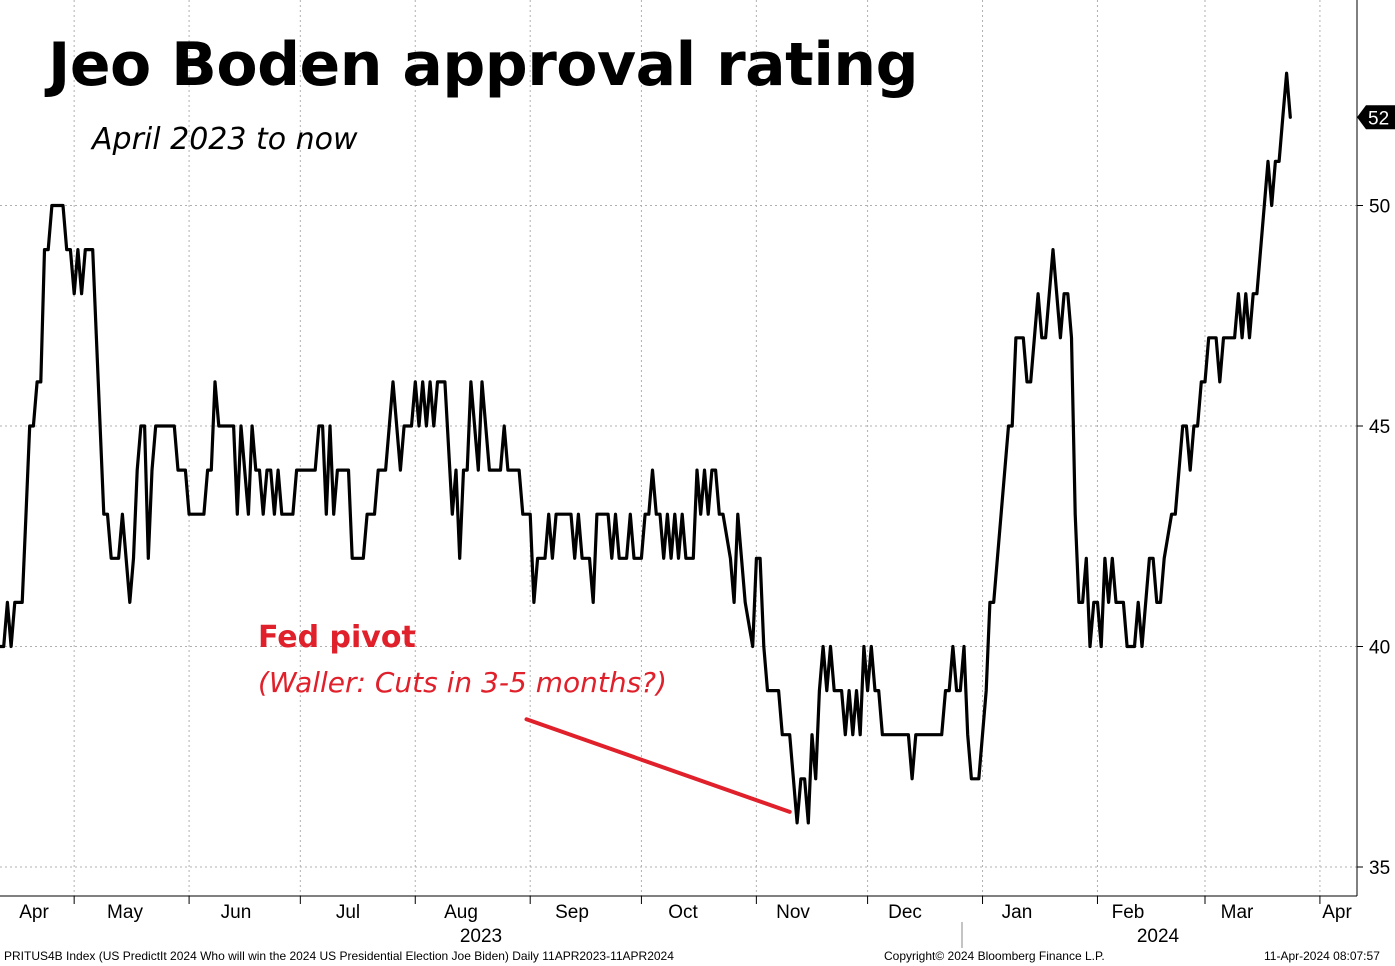 The height and width of the screenshot is (966, 1395). Describe the element at coordinates (236, 912) in the screenshot. I see `x-tick-label: Jun` at that location.